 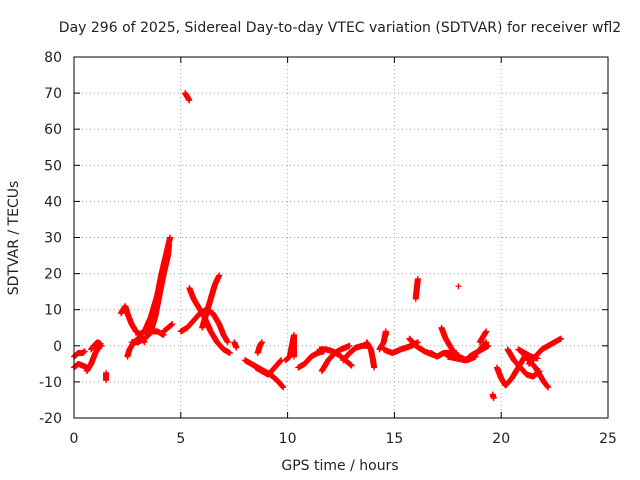 I want to click on y-tick-label: 60, so click(x=53, y=130).